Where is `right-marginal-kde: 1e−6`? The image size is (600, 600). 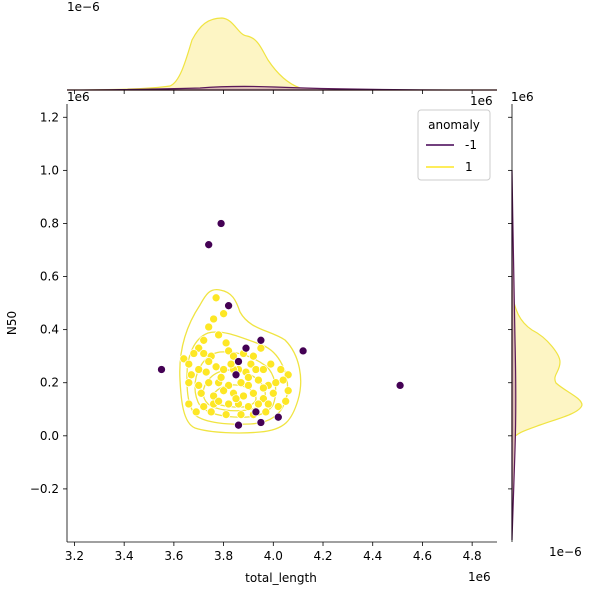 right-marginal-kde: 1e−6 is located at coordinates (547, 331).